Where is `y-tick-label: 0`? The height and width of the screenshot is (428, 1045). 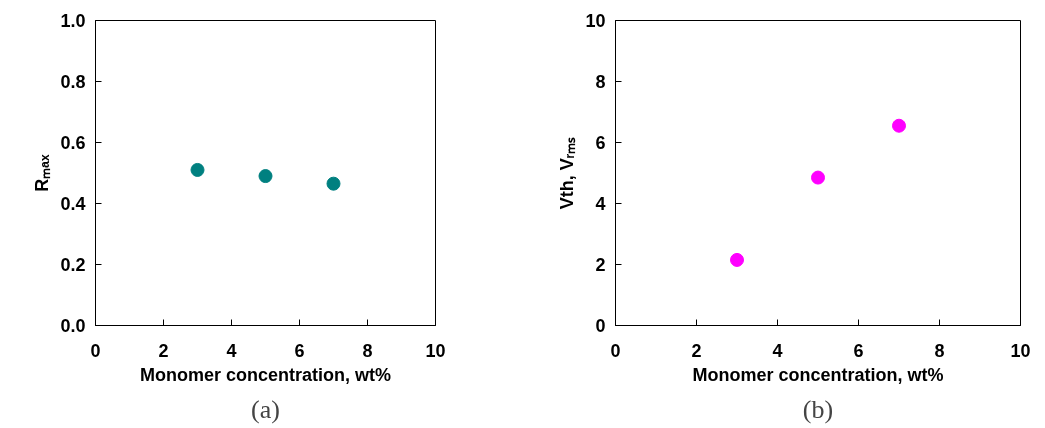 y-tick-label: 0 is located at coordinates (600, 326).